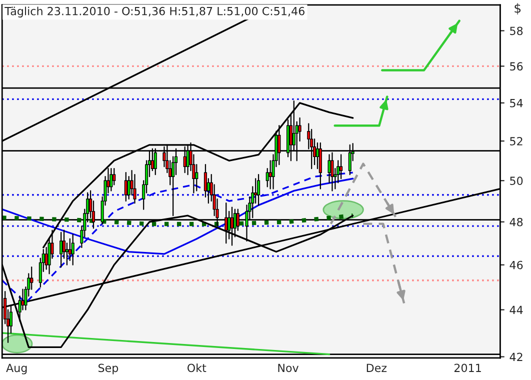  What do you see at coordinates (16, 369) in the screenshot?
I see `x-tick-label: Aug` at bounding box center [16, 369].